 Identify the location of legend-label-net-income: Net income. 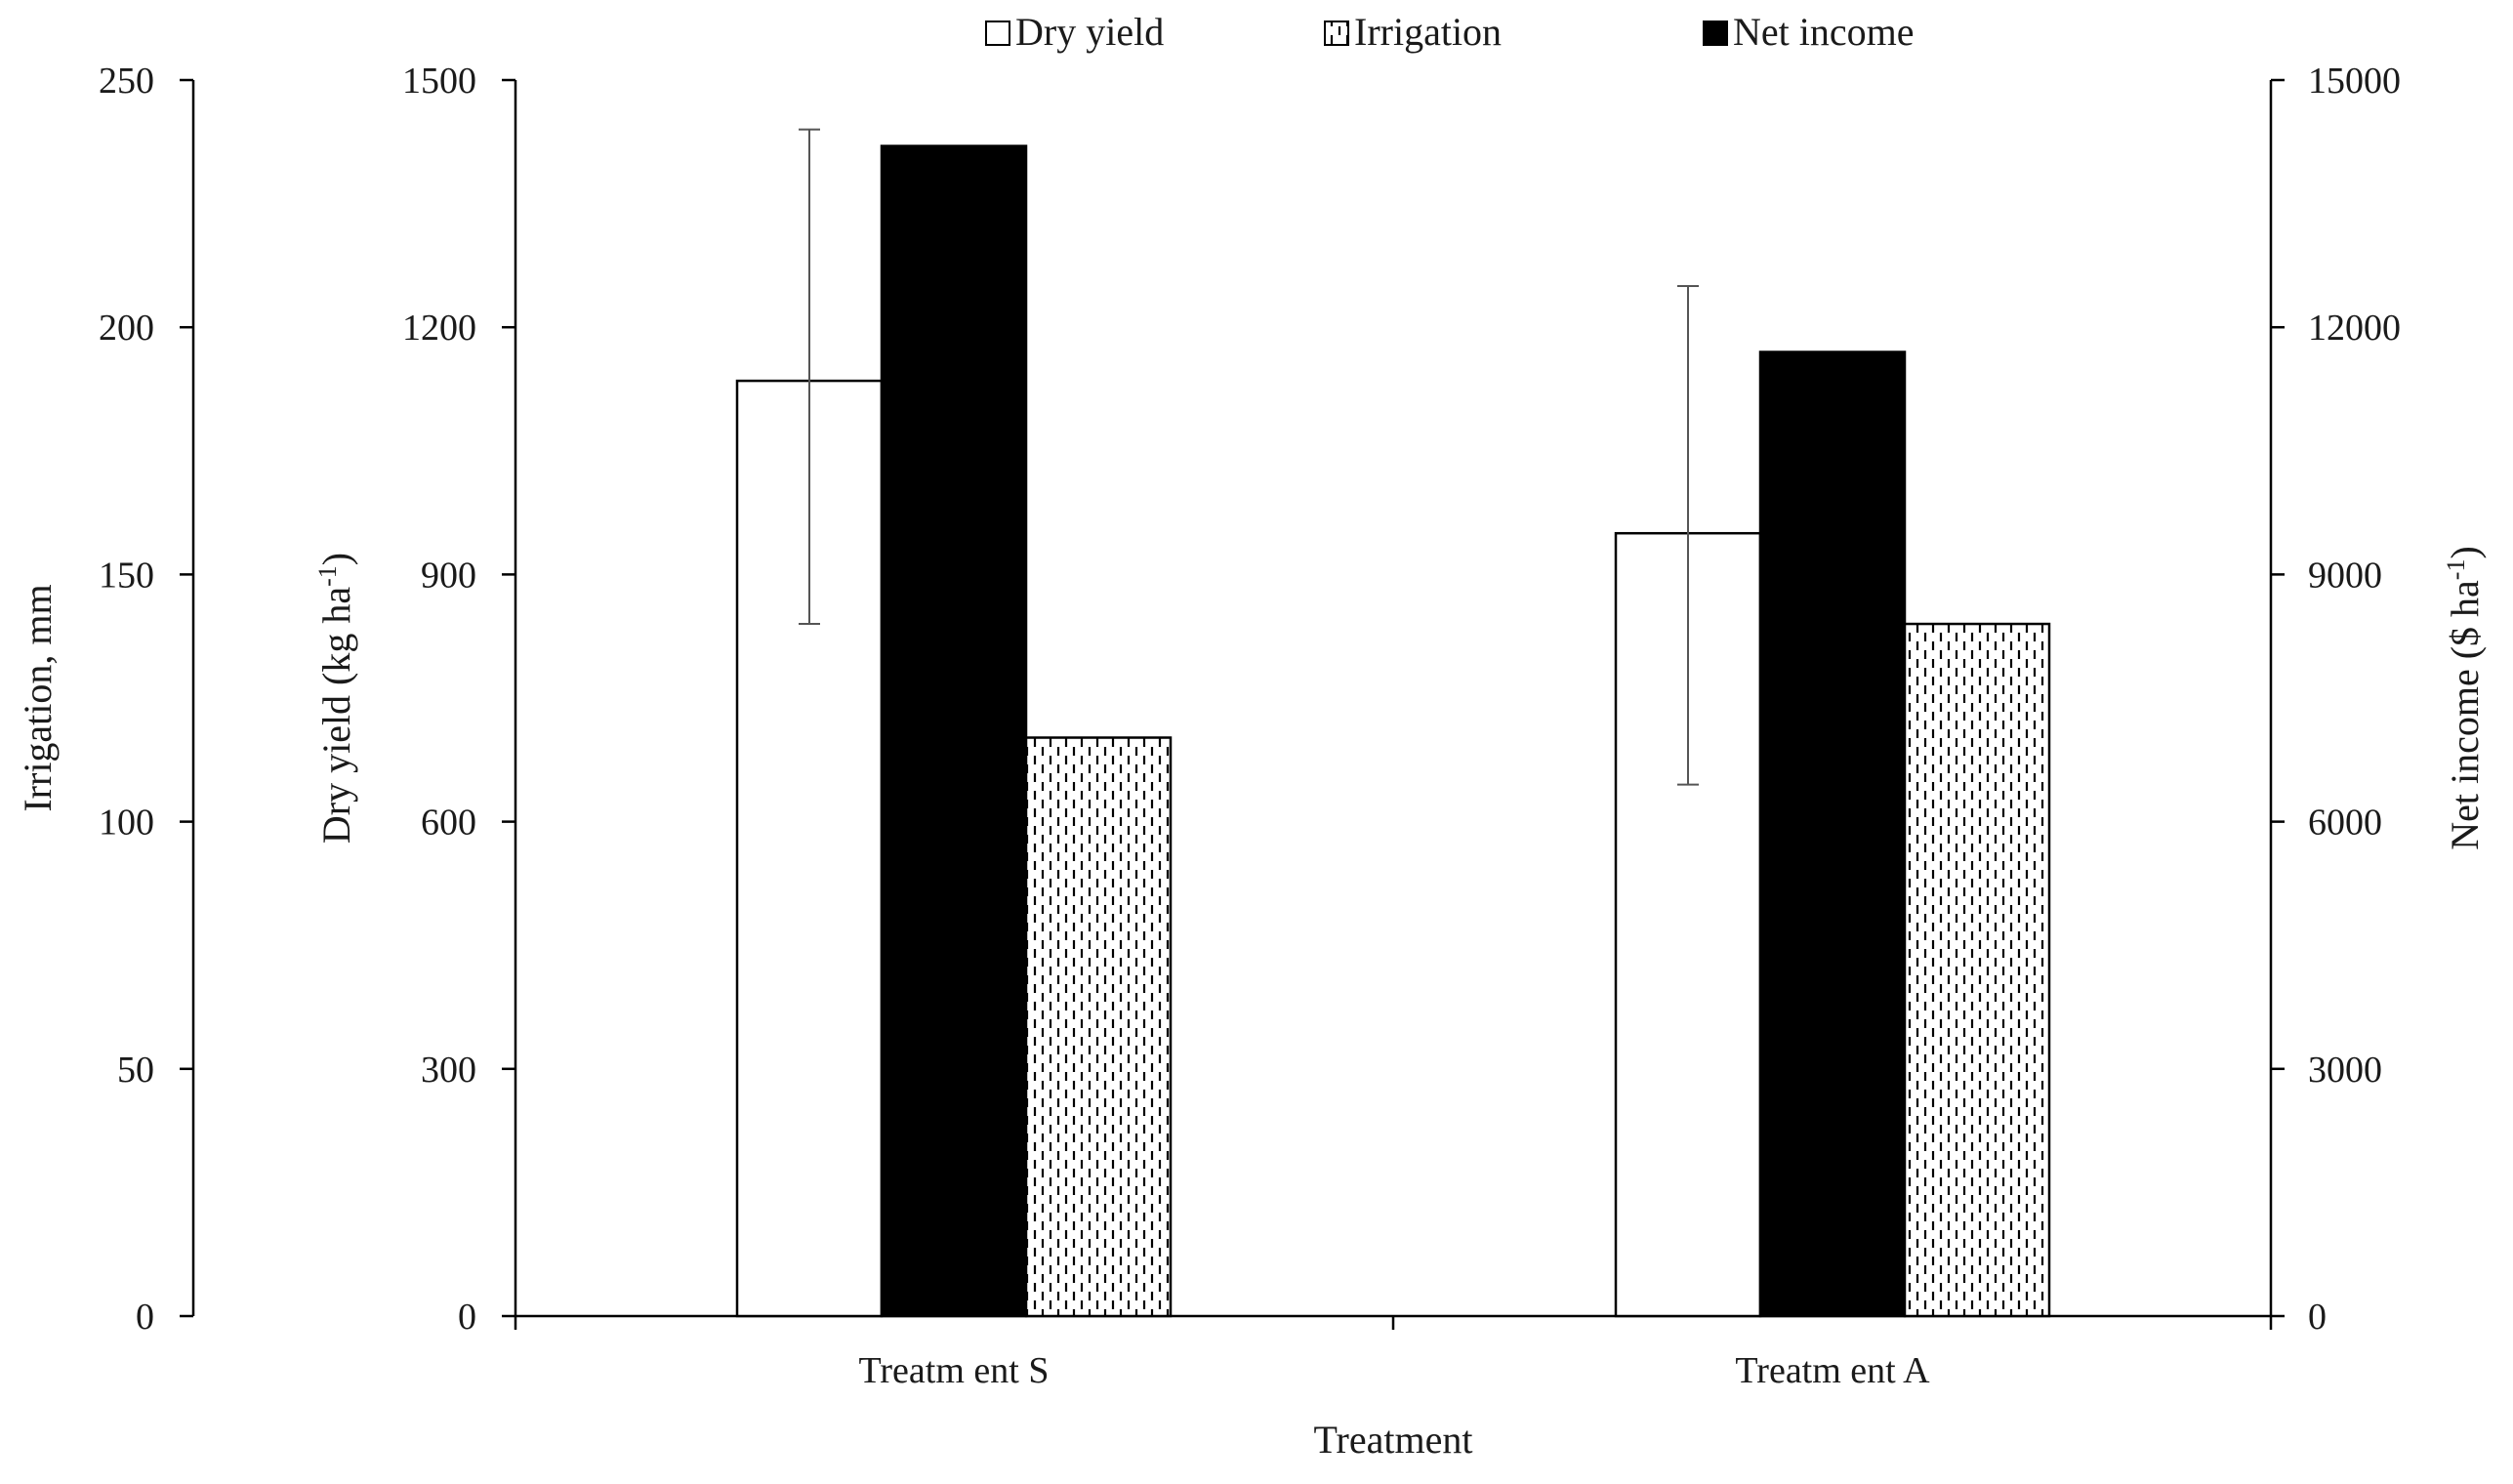
(1824, 32).